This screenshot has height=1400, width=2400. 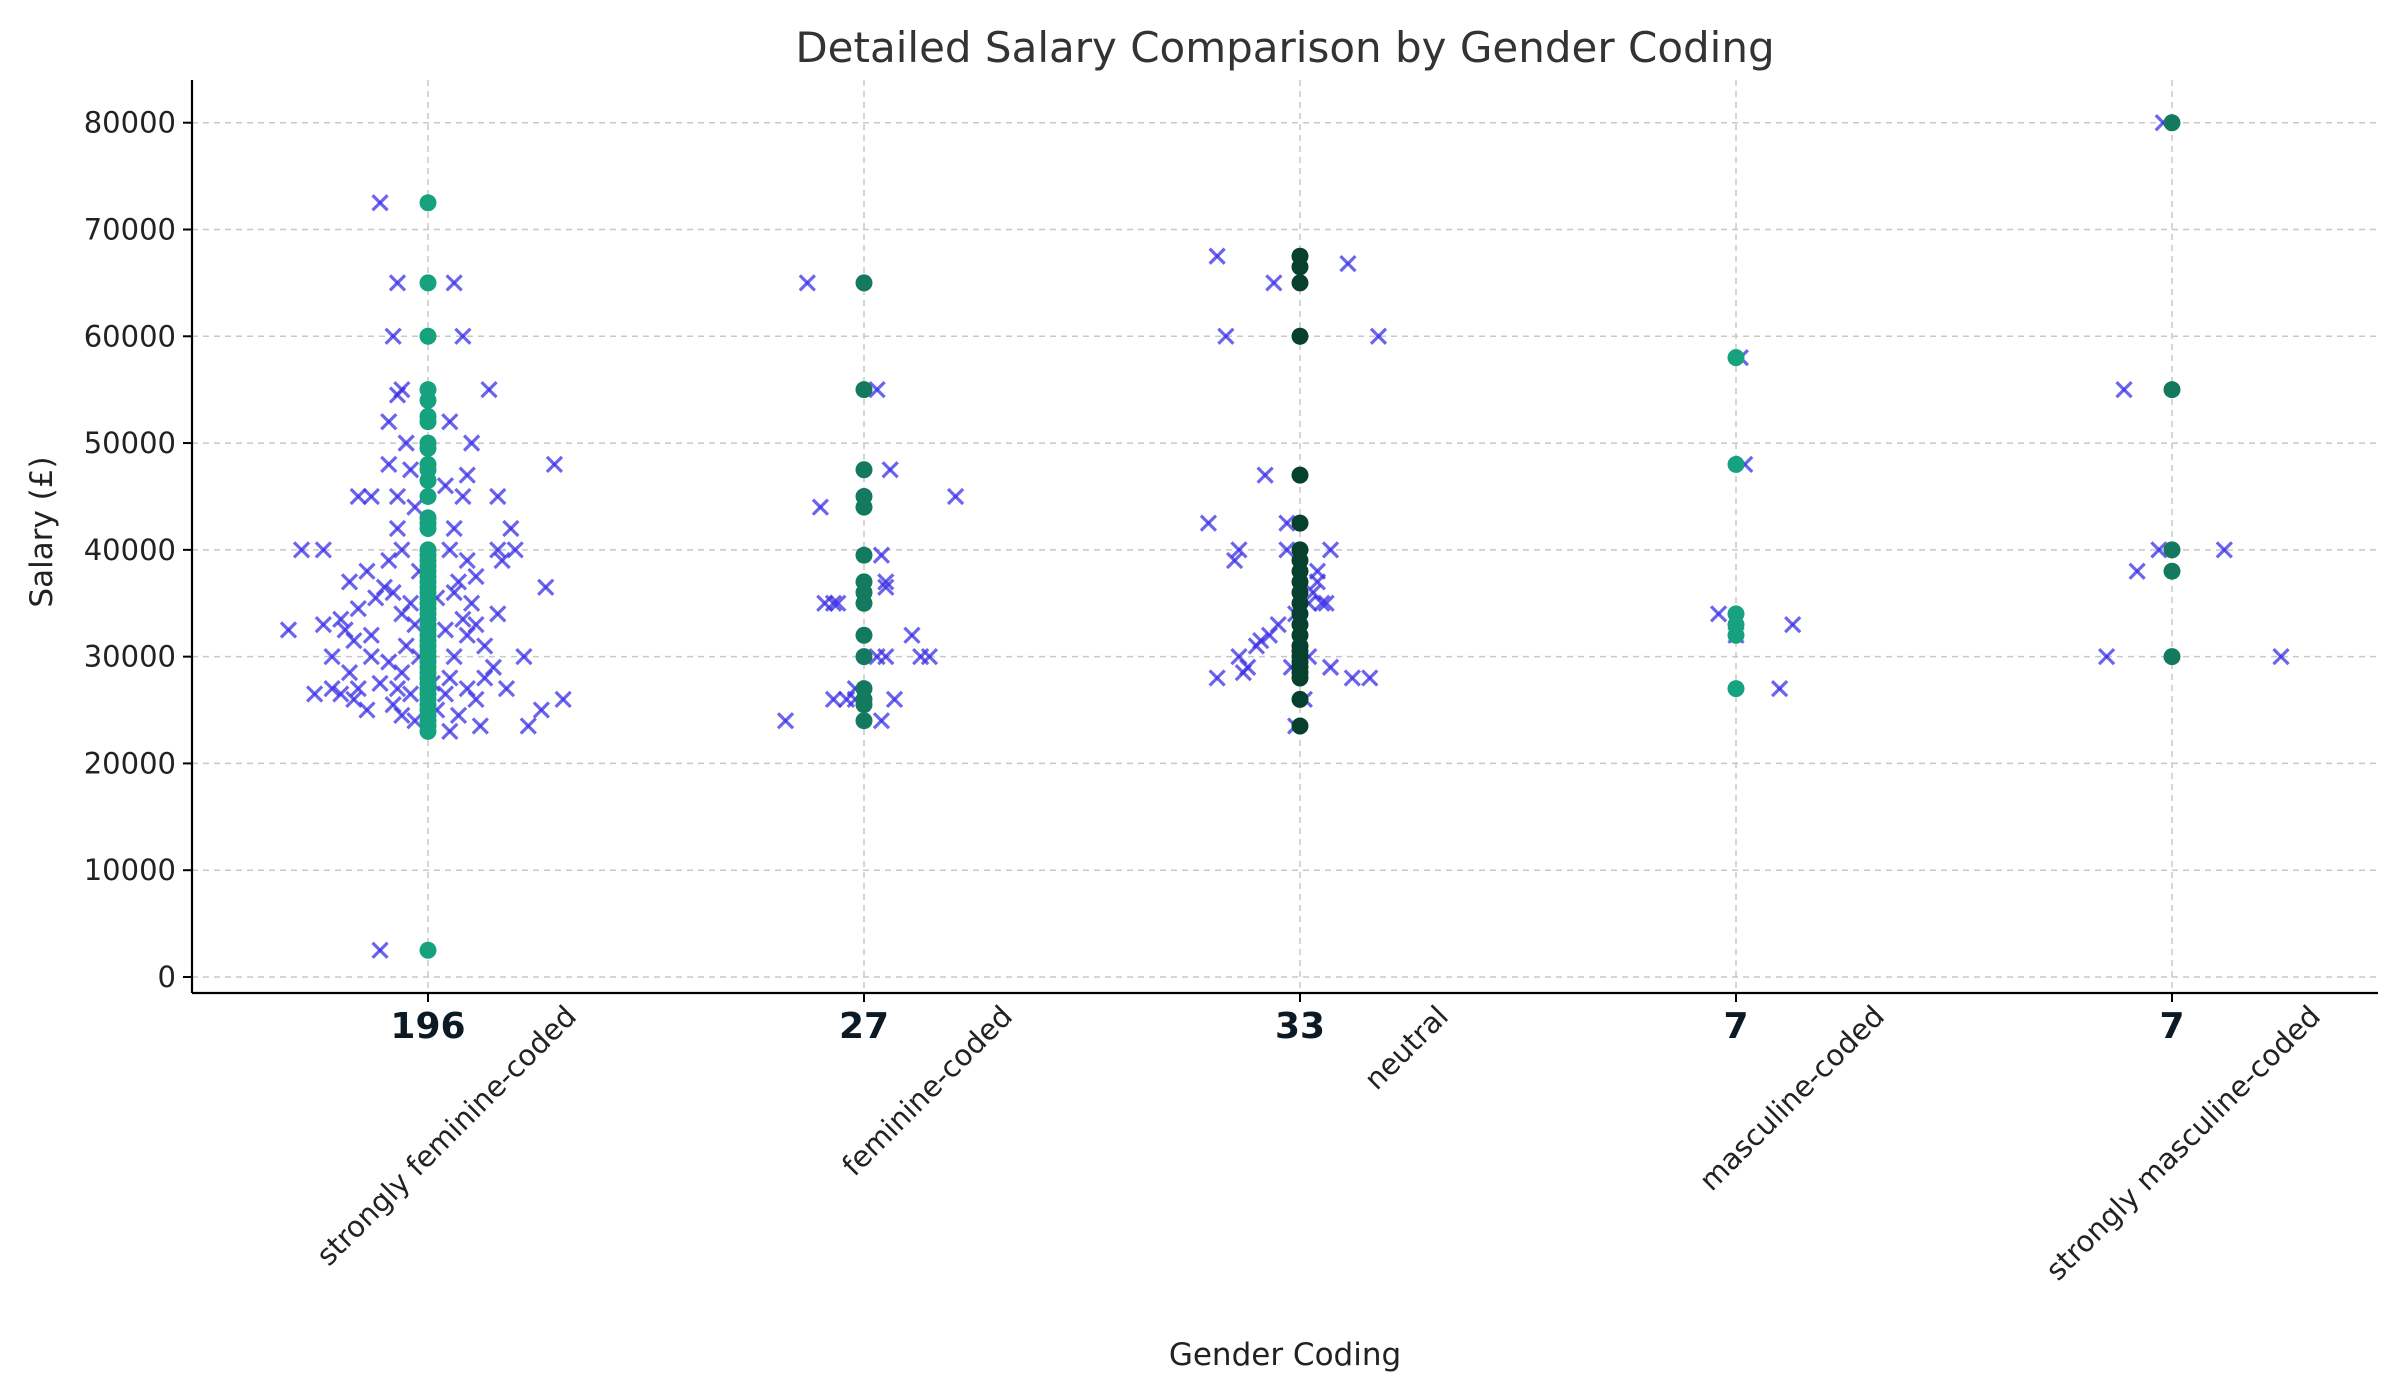 What do you see at coordinates (42, 531) in the screenshot?
I see `y-axis-label: Salary (£)` at bounding box center [42, 531].